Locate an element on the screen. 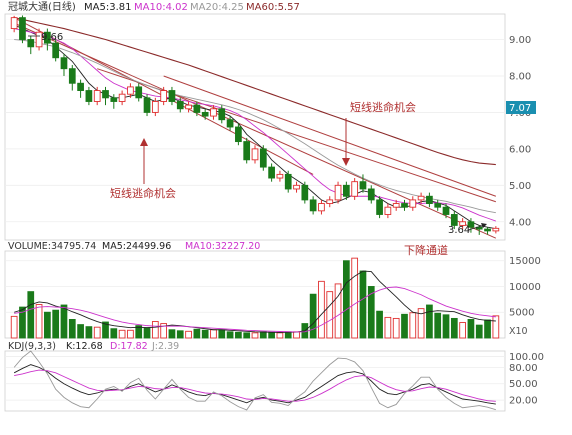 This screenshot has height=435, width=572. kdj-k-line is located at coordinates (254, 384).